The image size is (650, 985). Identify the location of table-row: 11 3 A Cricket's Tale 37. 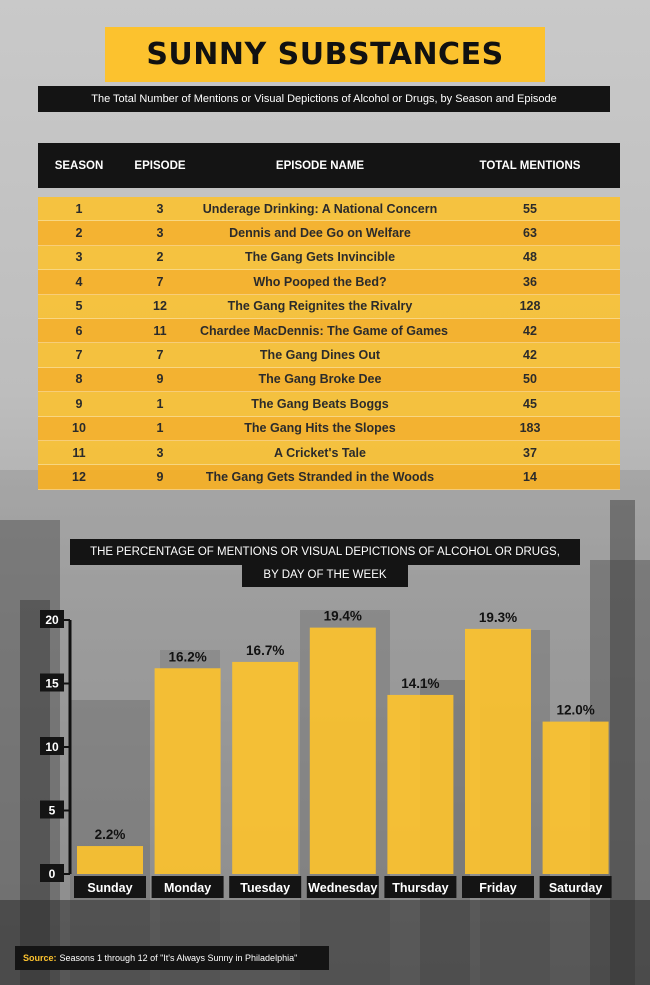
(329, 453).